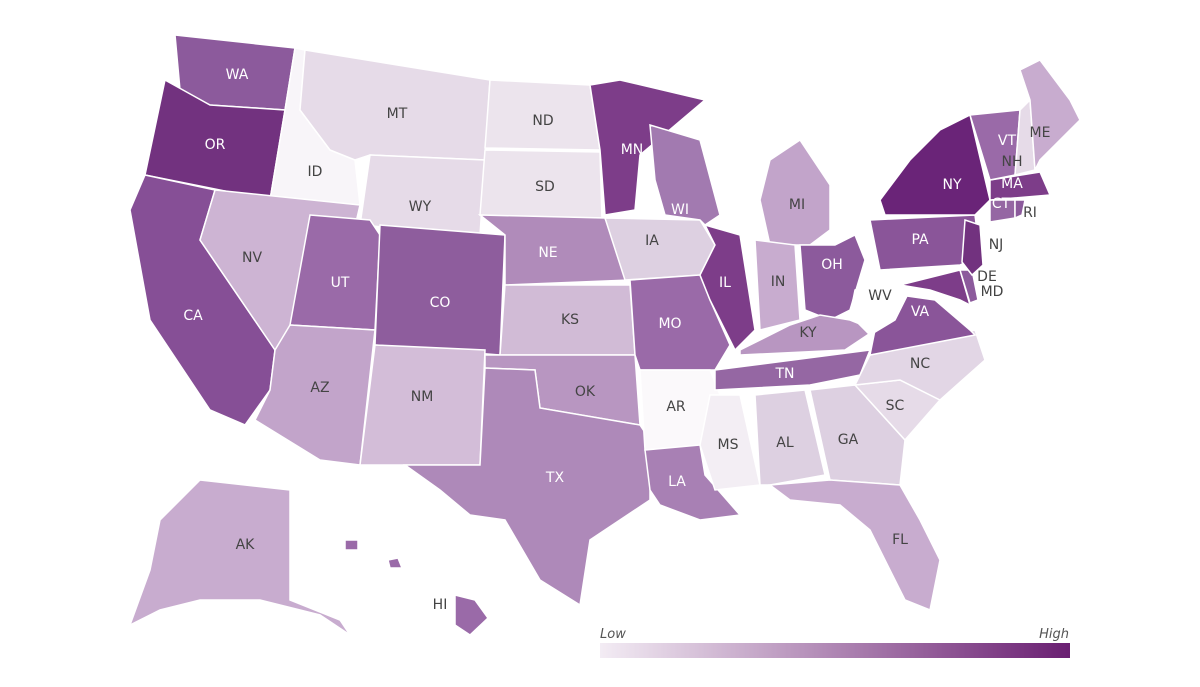 This screenshot has width=1200, height=687. I want to click on legend-low: Low, so click(613, 634).